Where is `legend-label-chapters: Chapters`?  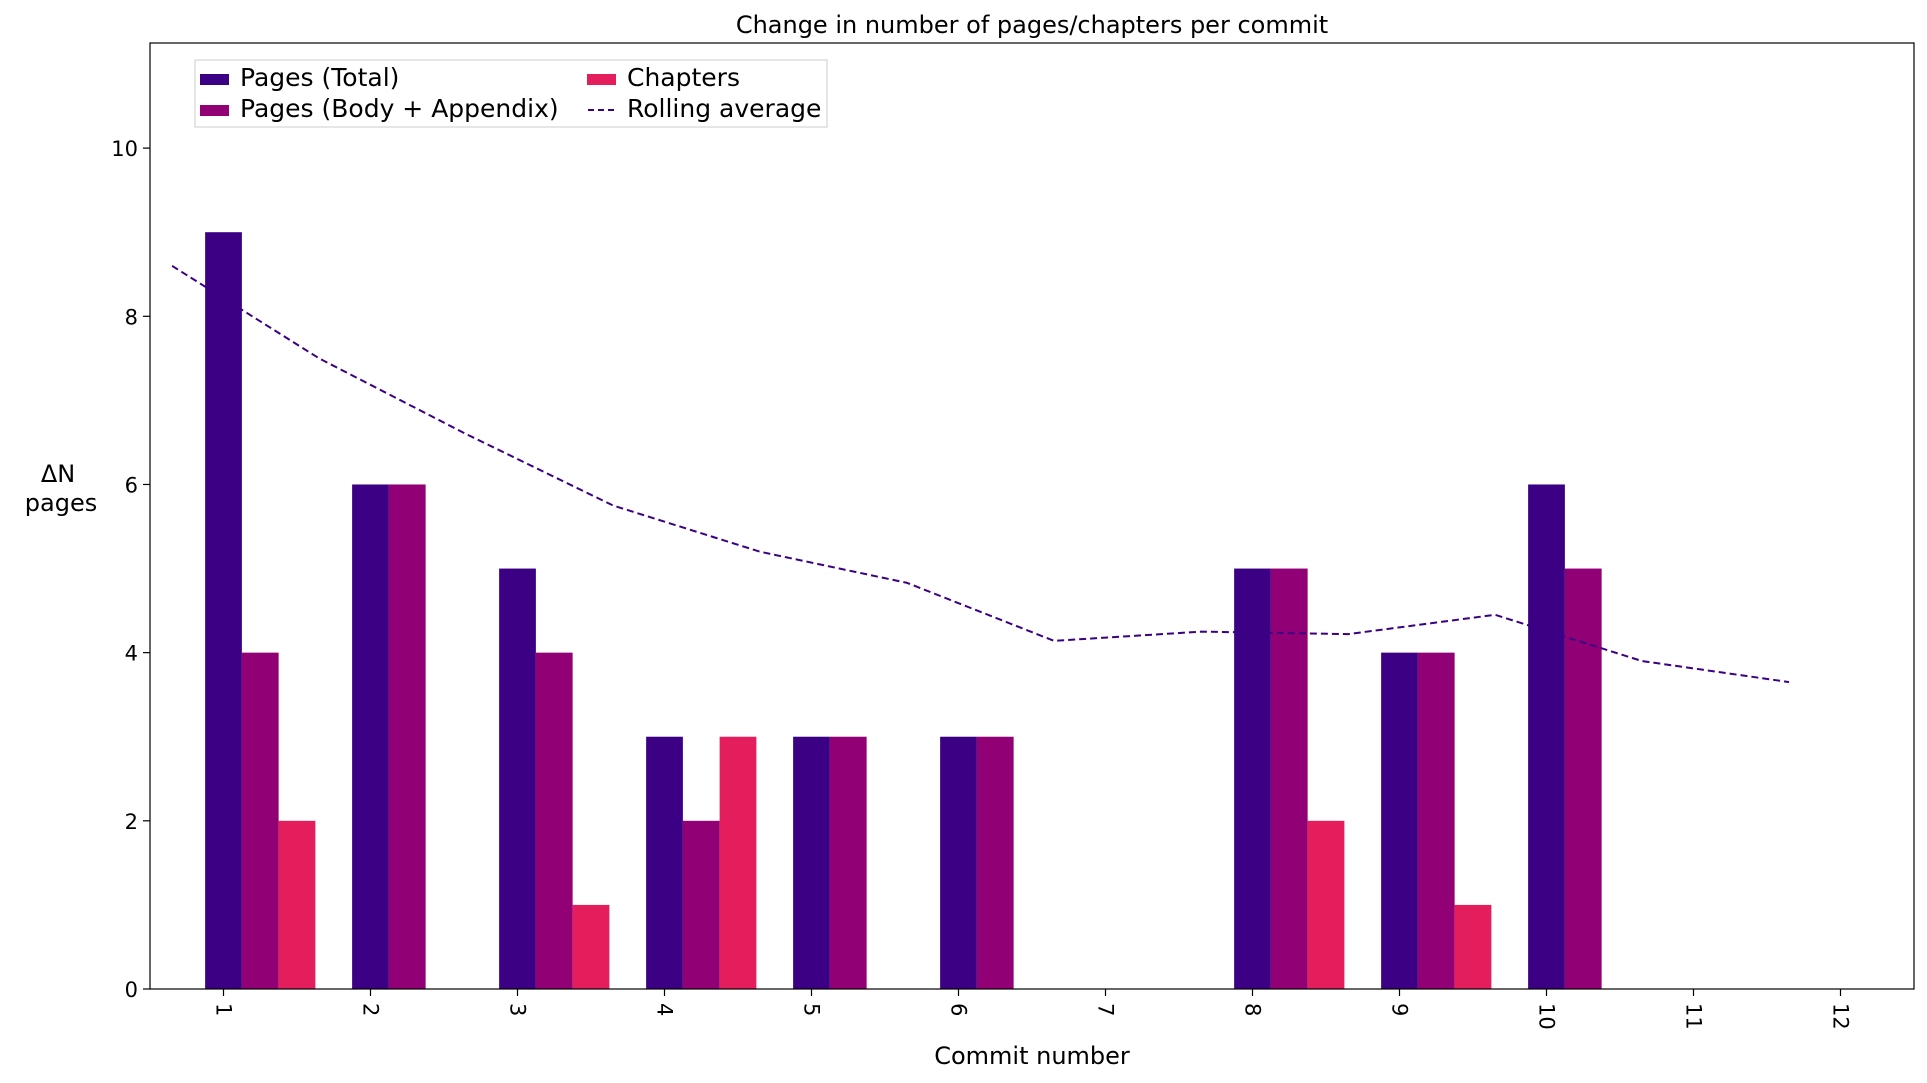
legend-label-chapters: Chapters is located at coordinates (683, 77).